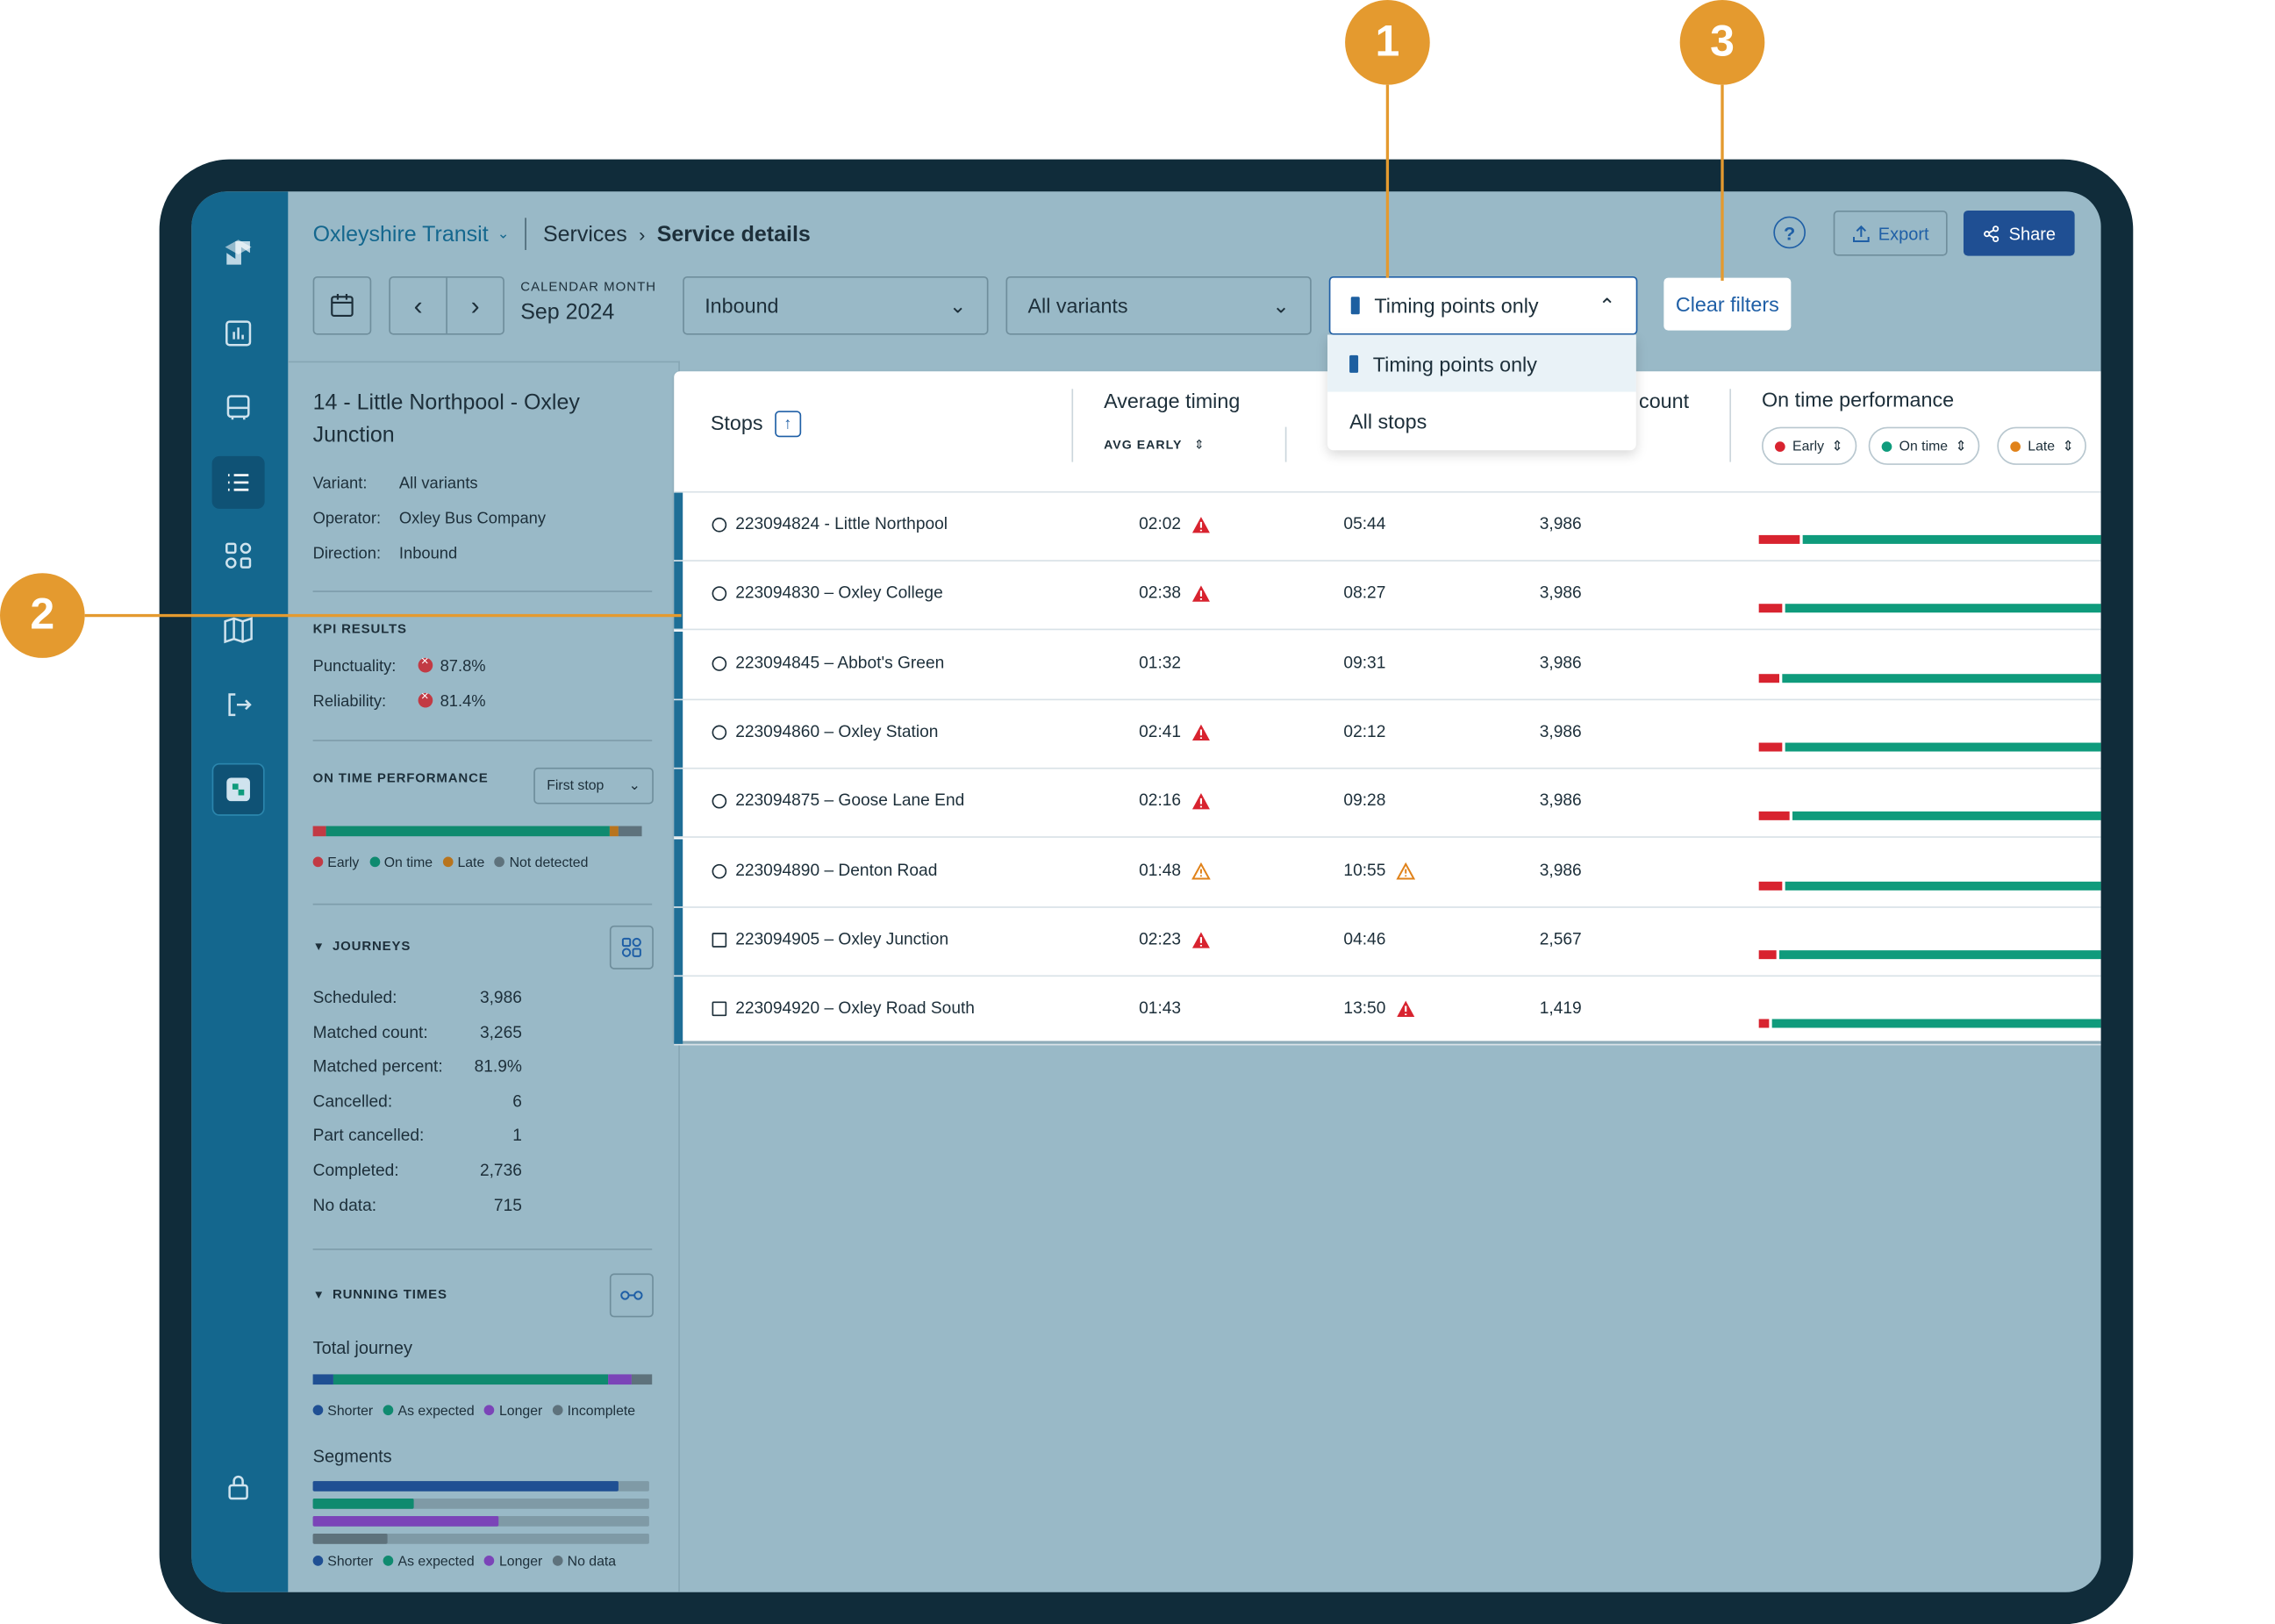 The width and height of the screenshot is (2275, 1624). I want to click on calendar-button, so click(342, 305).